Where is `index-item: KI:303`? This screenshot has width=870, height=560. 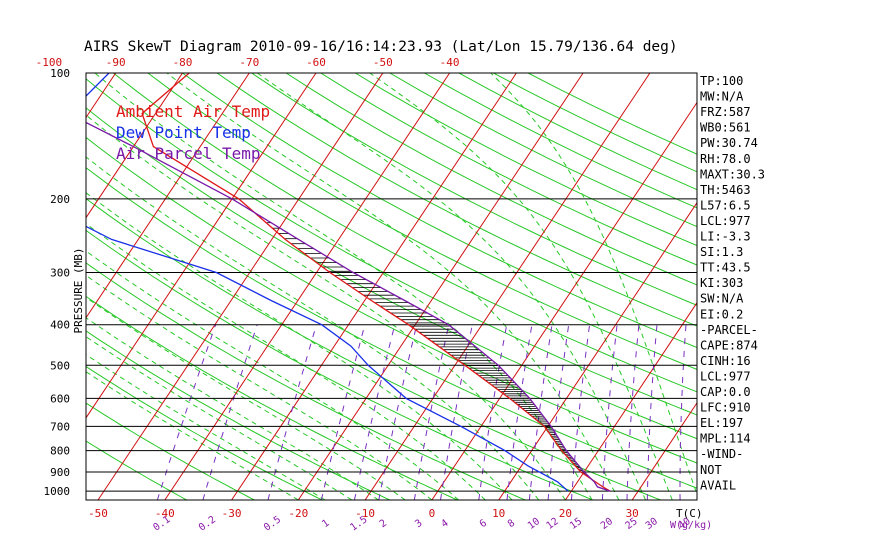 index-item: KI:303 is located at coordinates (721, 283).